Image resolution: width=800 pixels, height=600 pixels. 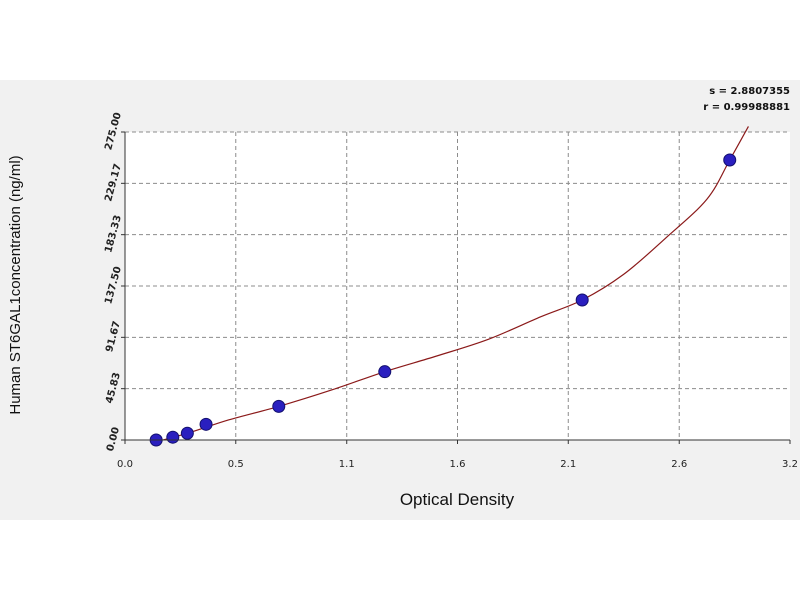 I want to click on x-tick-label: 0.5, so click(x=236, y=464).